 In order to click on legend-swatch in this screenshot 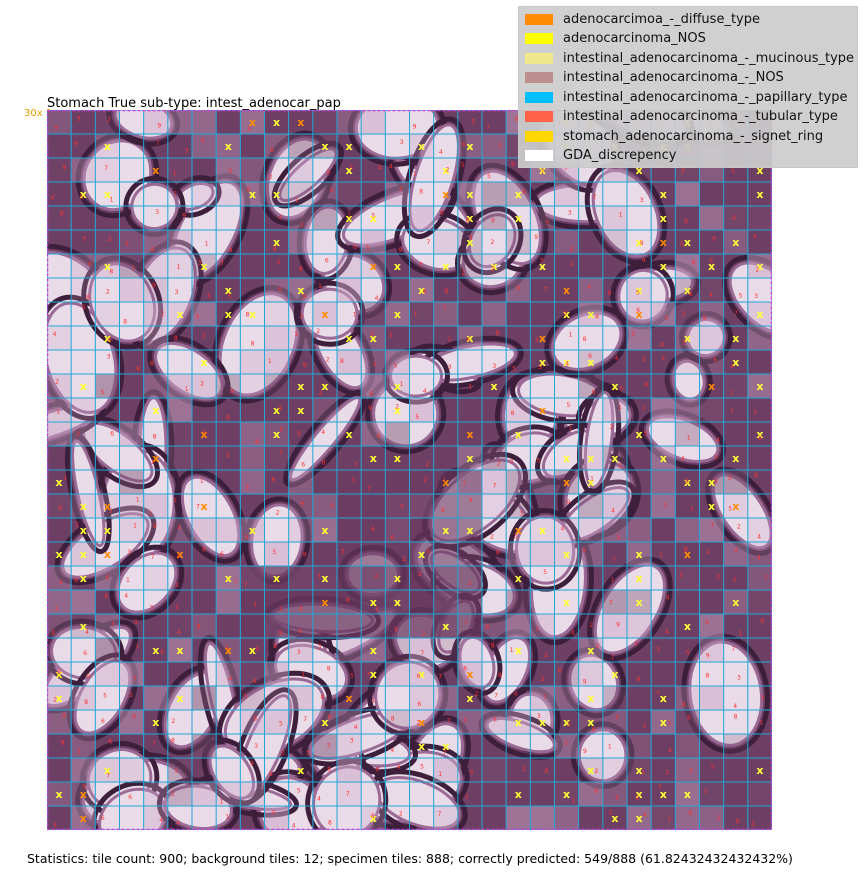, I will do `click(539, 38)`.